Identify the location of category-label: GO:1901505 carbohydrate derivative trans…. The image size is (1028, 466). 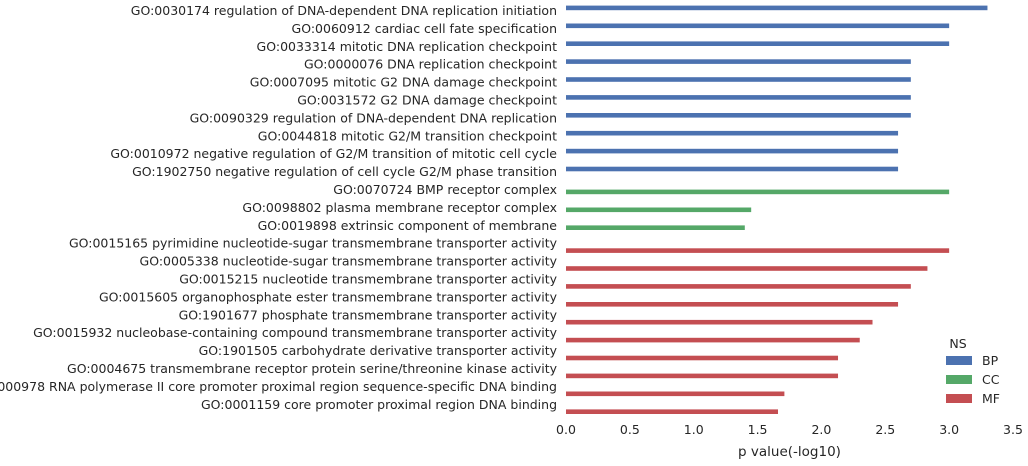
(378, 350).